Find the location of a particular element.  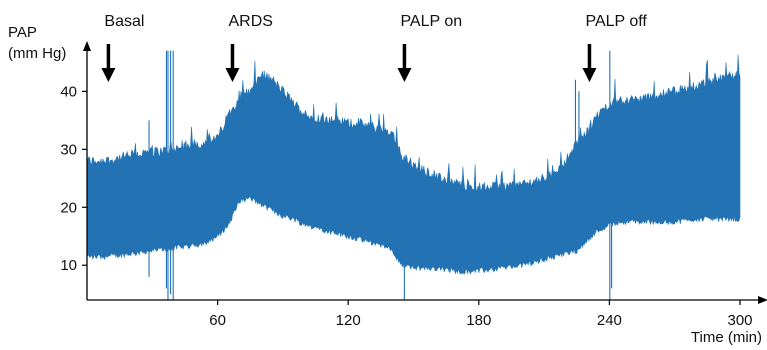

event-marker-3: PALP off is located at coordinates (614, 47).